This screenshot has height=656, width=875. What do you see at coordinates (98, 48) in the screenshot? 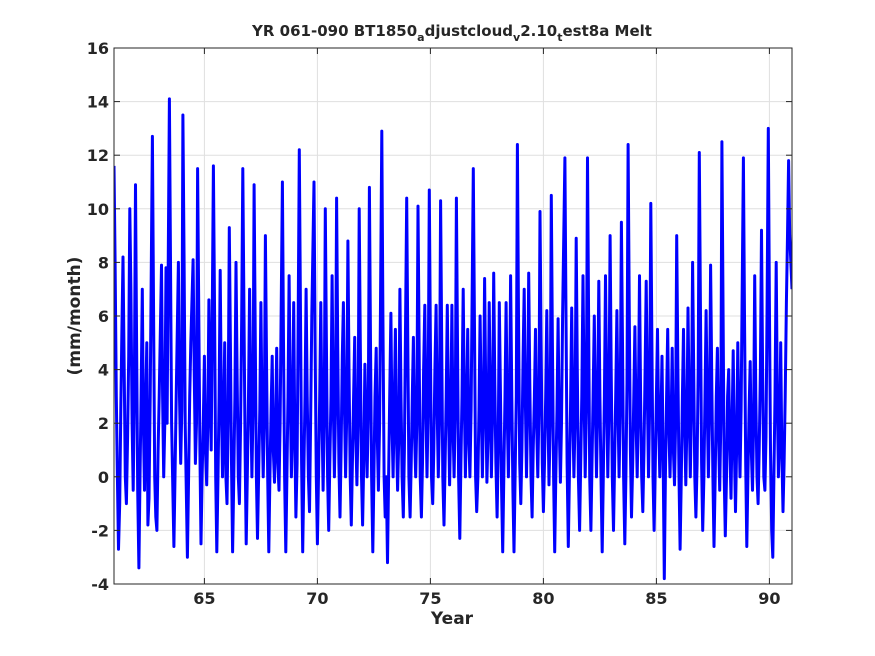
I see `y-tick-label: 16` at bounding box center [98, 48].